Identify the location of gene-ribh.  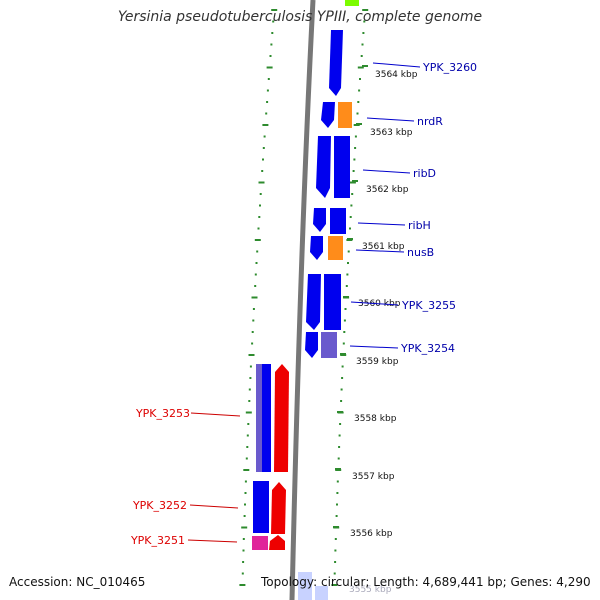
(319, 220).